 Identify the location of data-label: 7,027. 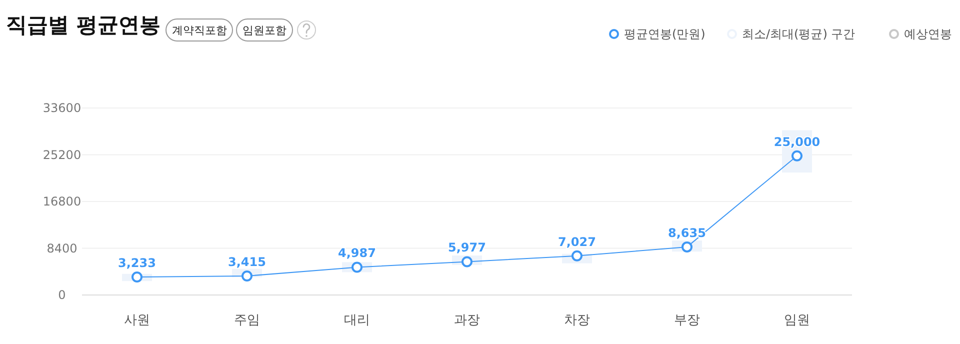
(577, 241).